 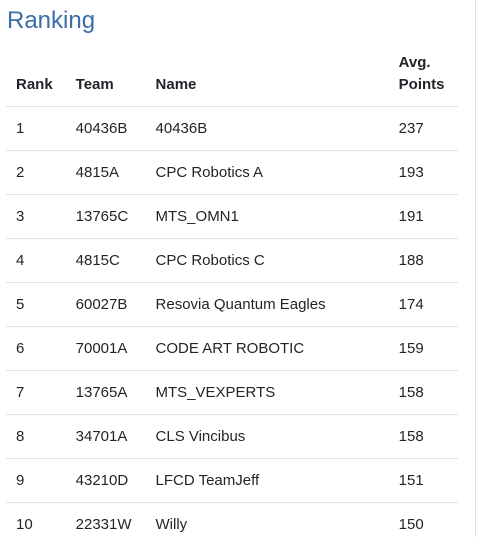 I want to click on column-header-team: Team, so click(x=105, y=79).